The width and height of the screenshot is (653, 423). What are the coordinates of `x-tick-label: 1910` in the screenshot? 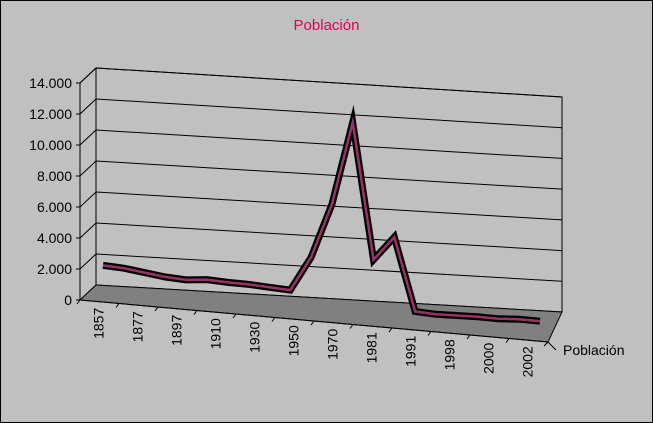 It's located at (216, 333).